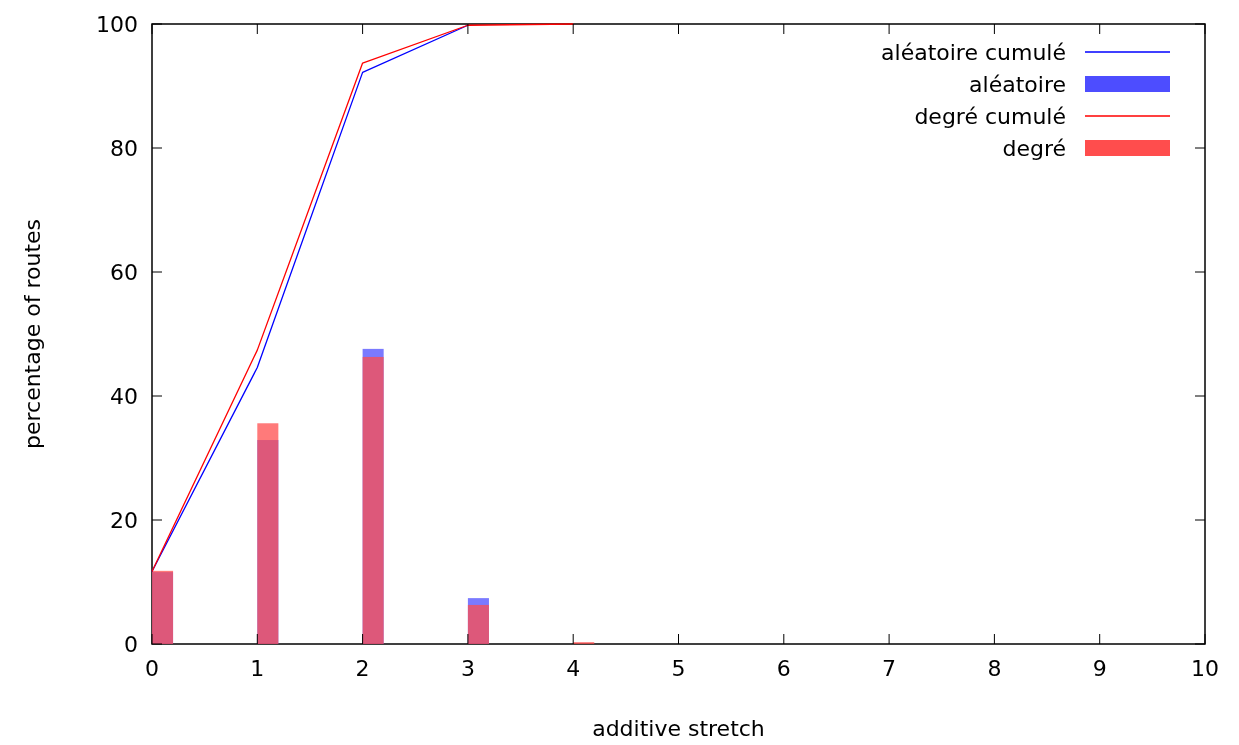  Describe the element at coordinates (678, 668) in the screenshot. I see `x-tick-label: 5` at that location.